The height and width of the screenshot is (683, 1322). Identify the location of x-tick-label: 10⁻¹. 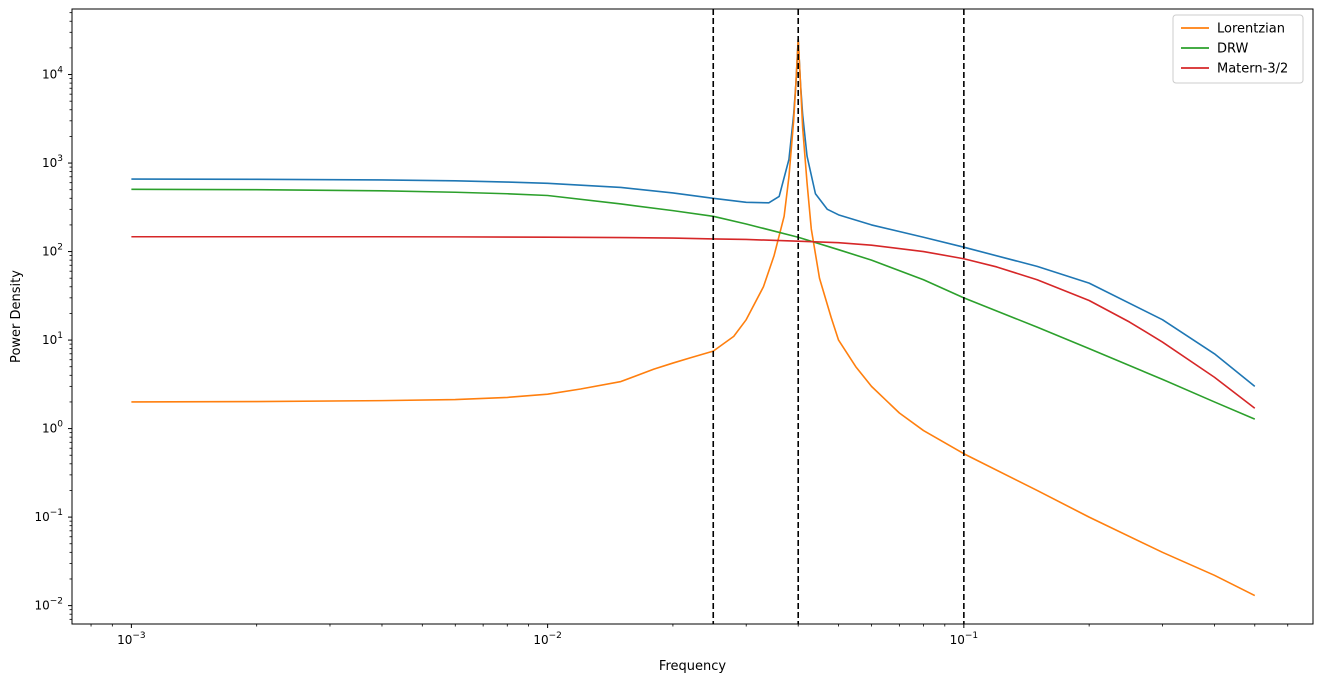
(964, 639).